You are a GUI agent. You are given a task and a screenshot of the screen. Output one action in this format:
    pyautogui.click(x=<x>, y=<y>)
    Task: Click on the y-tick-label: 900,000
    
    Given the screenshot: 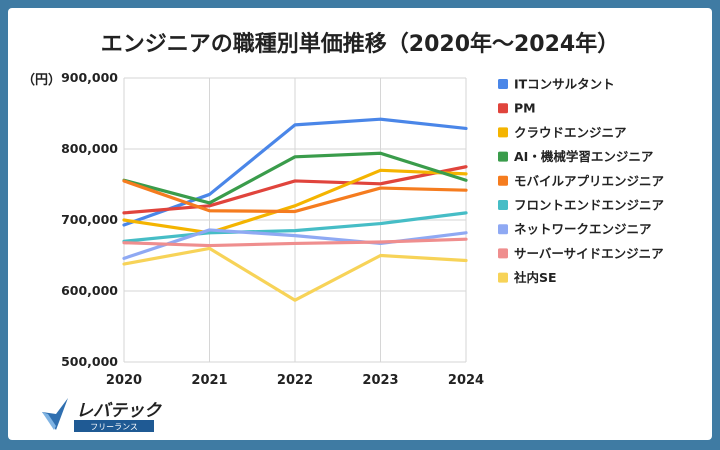 What is the action you would take?
    pyautogui.click(x=89, y=77)
    